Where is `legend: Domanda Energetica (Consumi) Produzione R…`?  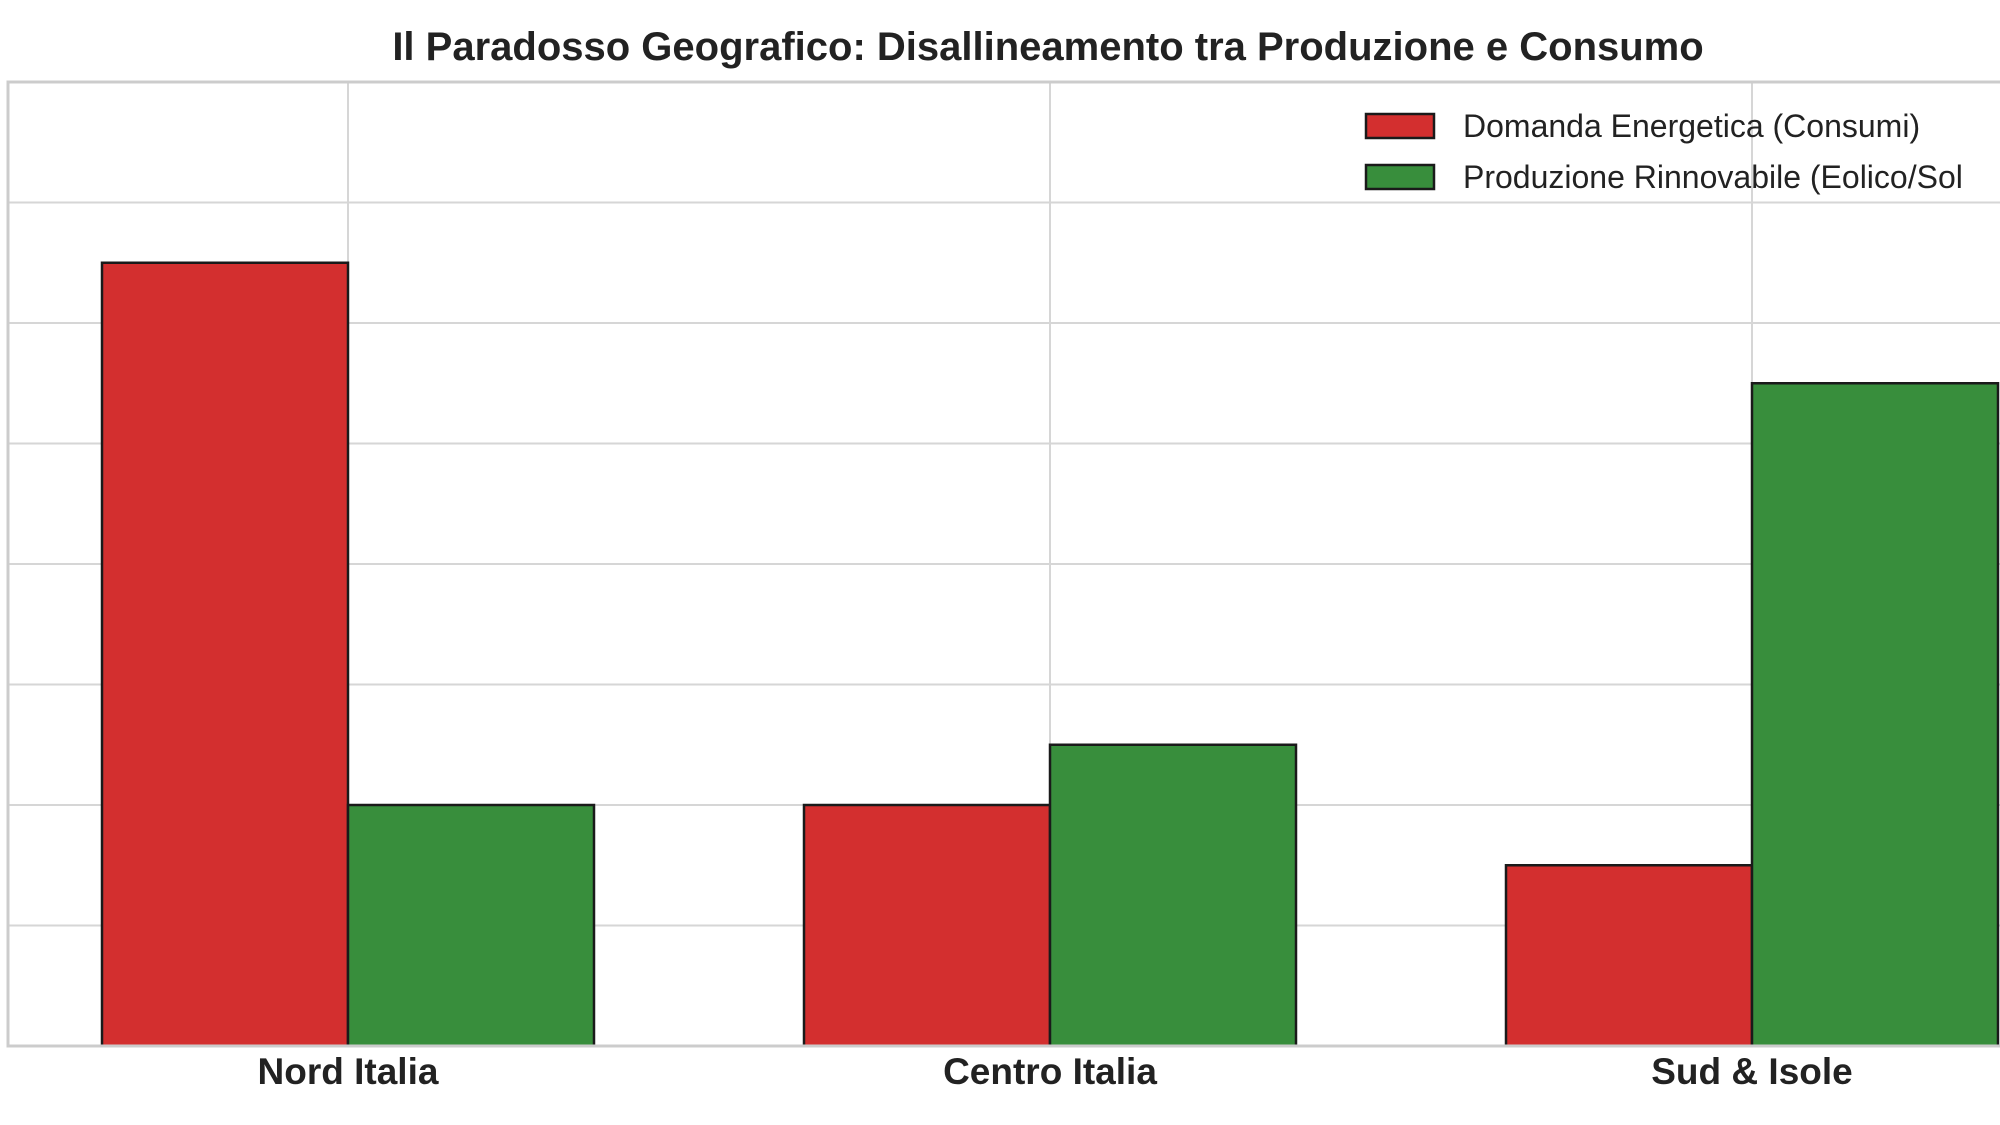
legend: Domanda Energetica (Consumi) Produzione R… is located at coordinates (1663, 151).